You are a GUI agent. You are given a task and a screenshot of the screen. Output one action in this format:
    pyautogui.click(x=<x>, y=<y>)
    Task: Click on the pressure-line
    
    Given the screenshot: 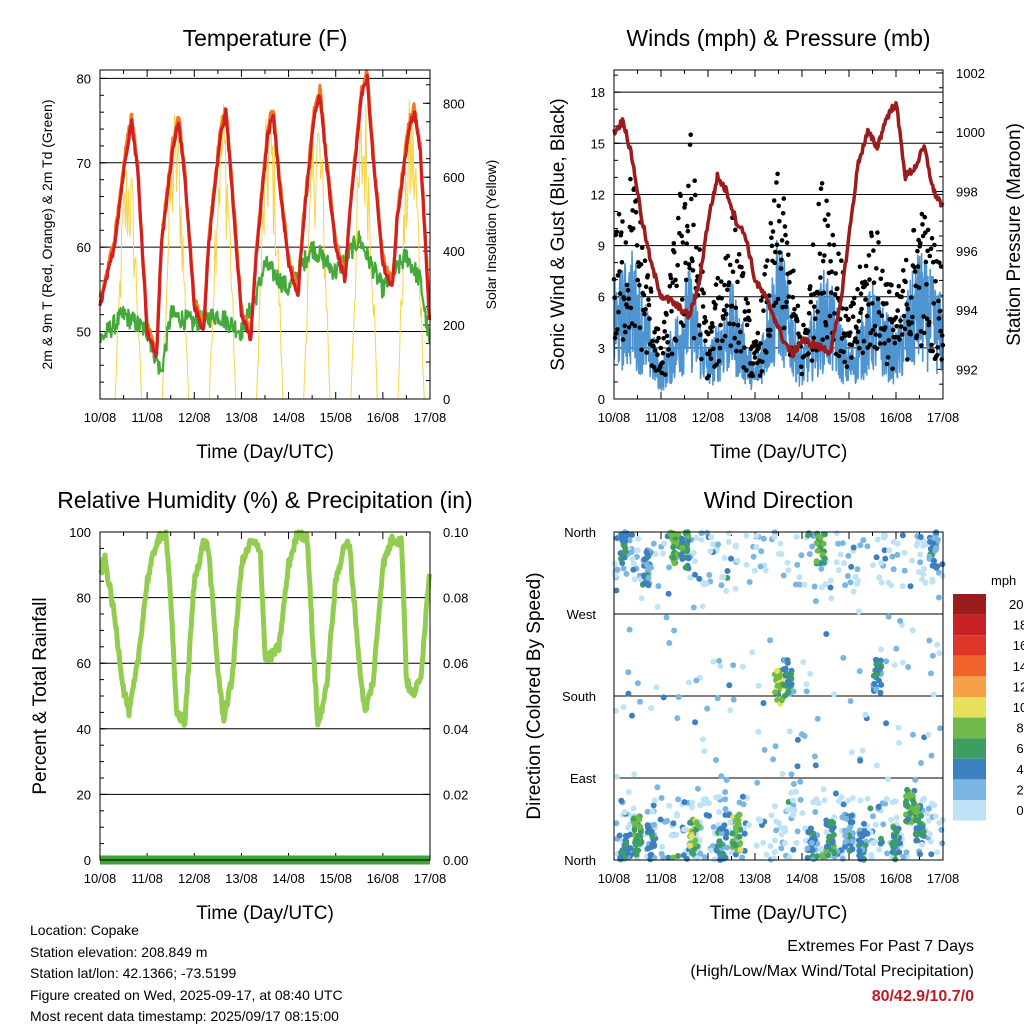 What is the action you would take?
    pyautogui.click(x=778, y=230)
    